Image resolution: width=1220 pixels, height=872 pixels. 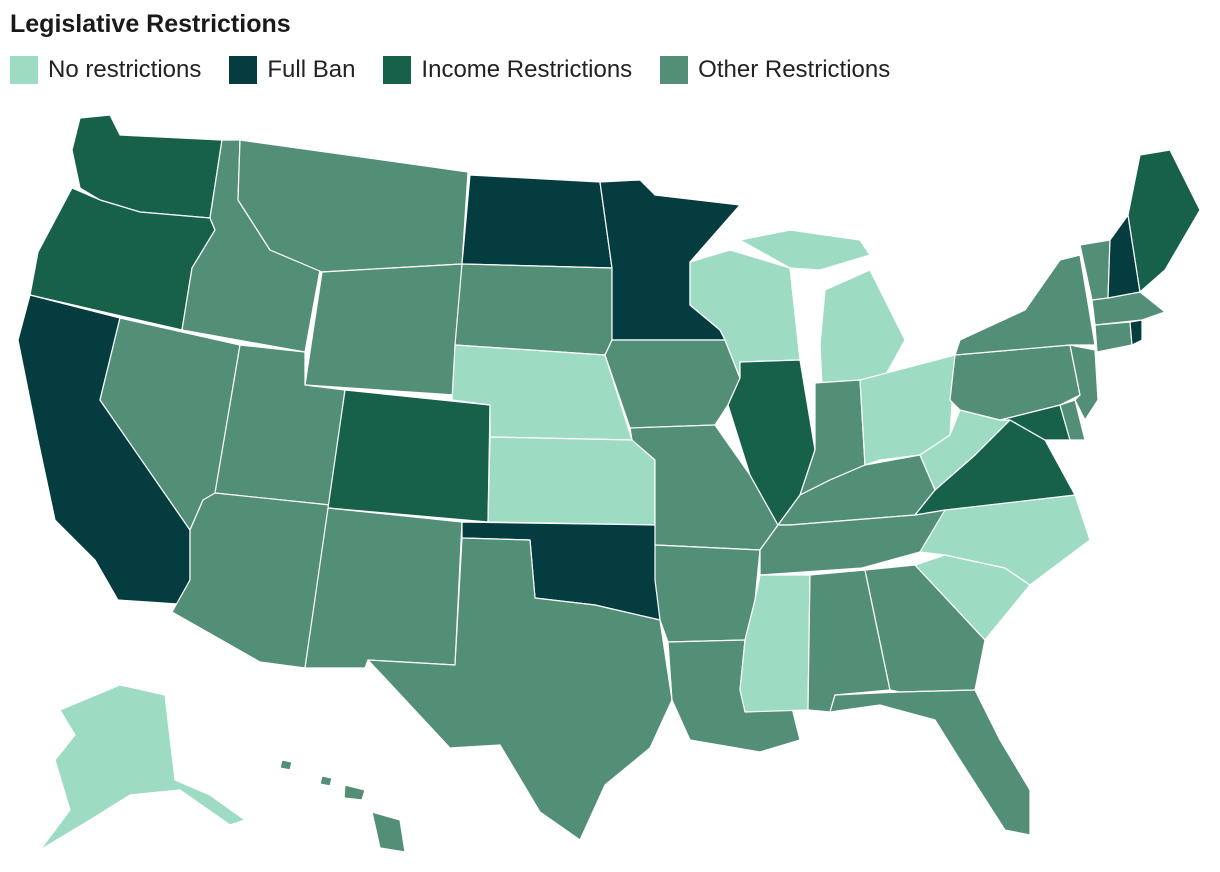 What do you see at coordinates (383, 588) in the screenshot?
I see `state-nm` at bounding box center [383, 588].